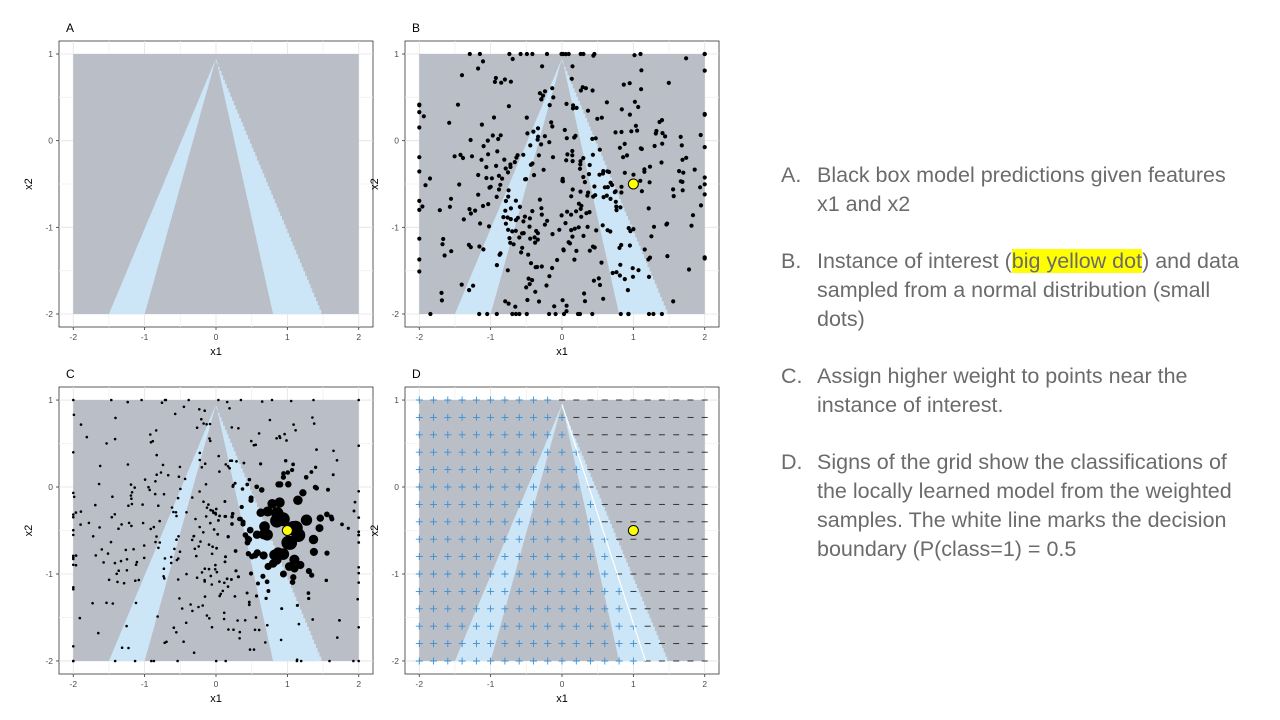 This screenshot has height=720, width=1280. I want to click on x-axis-label: x1, so click(562, 352).